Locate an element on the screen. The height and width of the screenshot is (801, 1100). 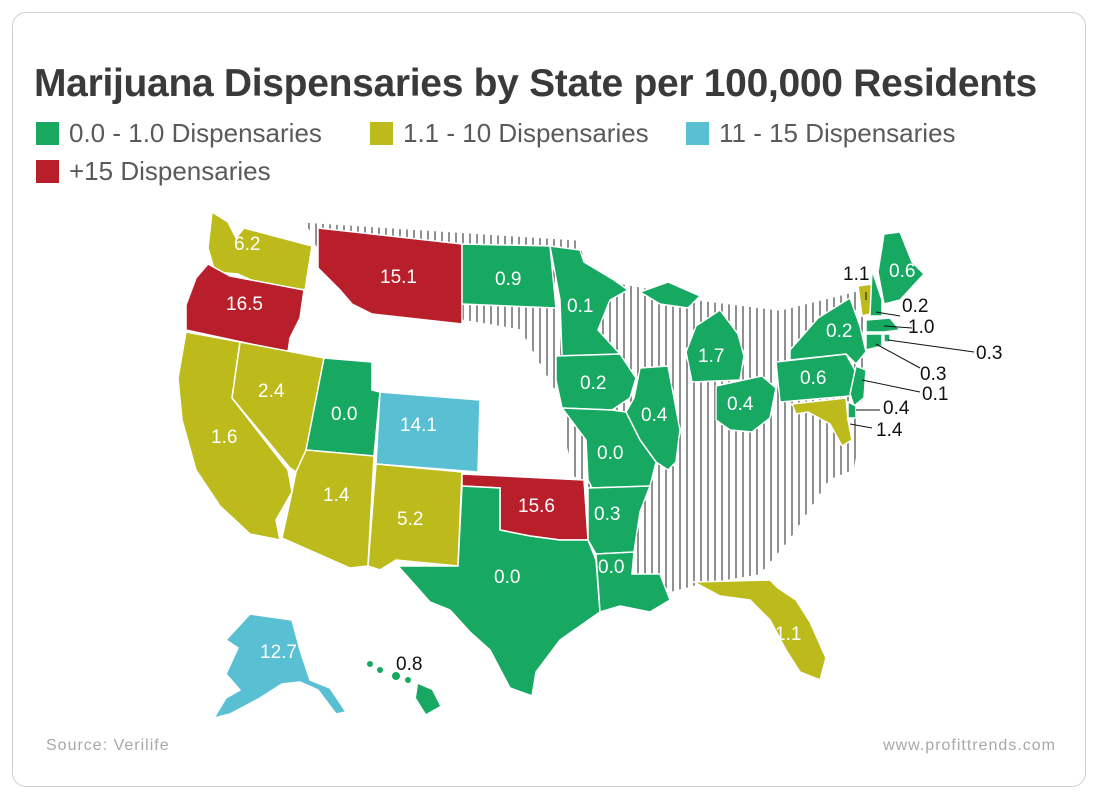
state-new-hampshire is located at coordinates (876, 293).